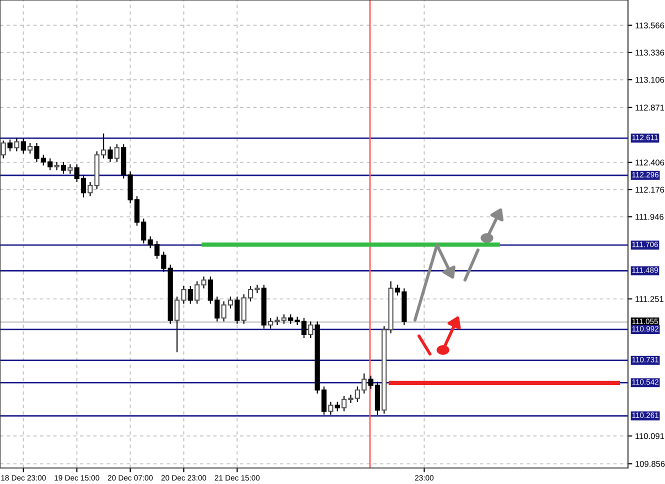 The width and height of the screenshot is (665, 484). I want to click on y-tick-label: 113.566, so click(650, 25).